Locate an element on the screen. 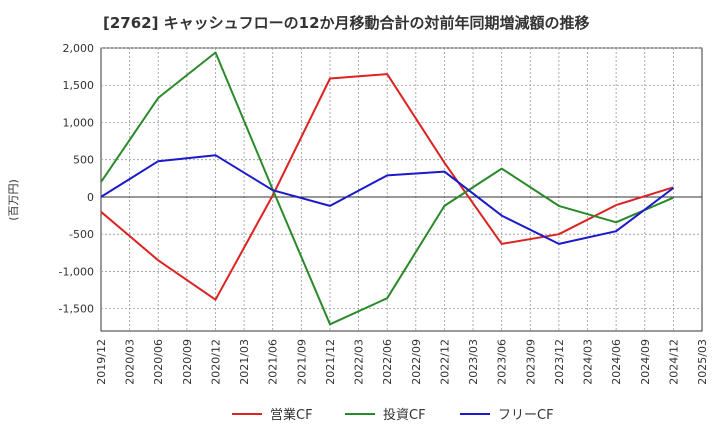 The height and width of the screenshot is (440, 720). x-tick-label: 2023/03 is located at coordinates (473, 362).